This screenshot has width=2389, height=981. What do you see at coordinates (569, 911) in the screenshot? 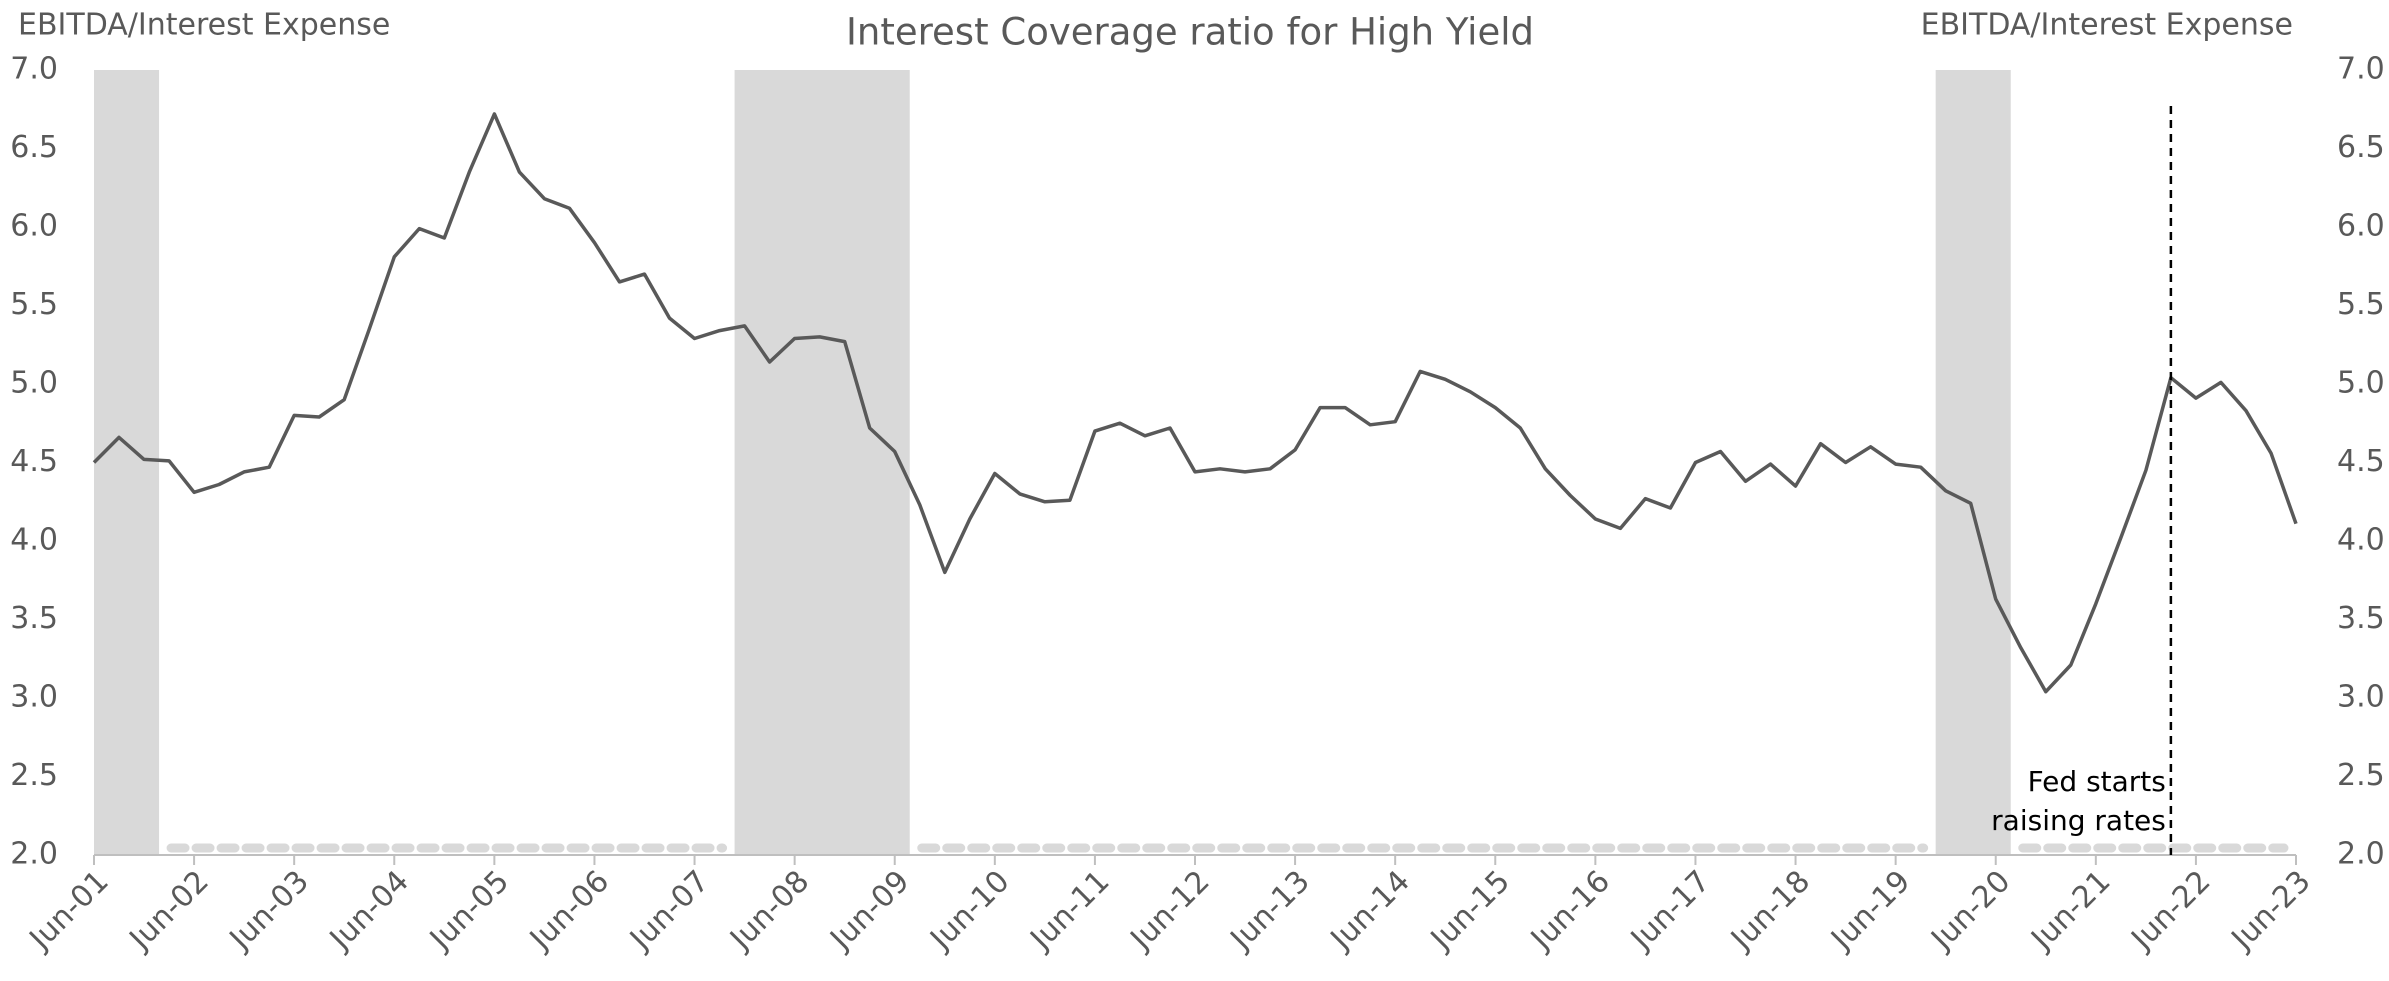
I see `x-tick-label: Jun-06` at bounding box center [569, 911].